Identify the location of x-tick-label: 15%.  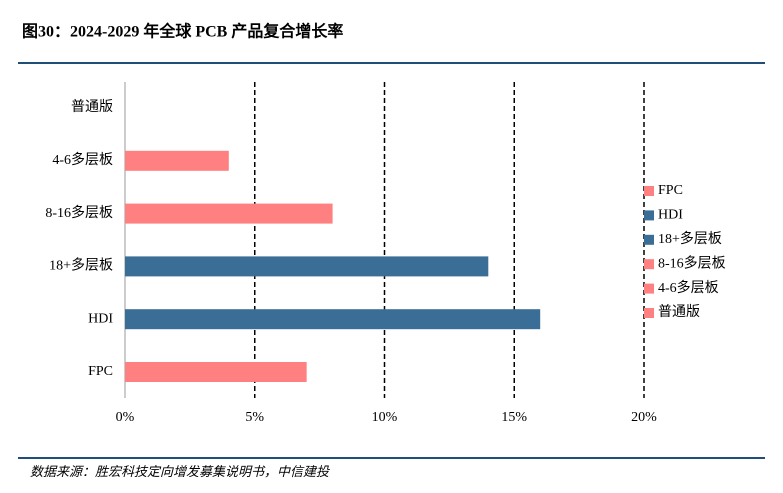
(514, 417).